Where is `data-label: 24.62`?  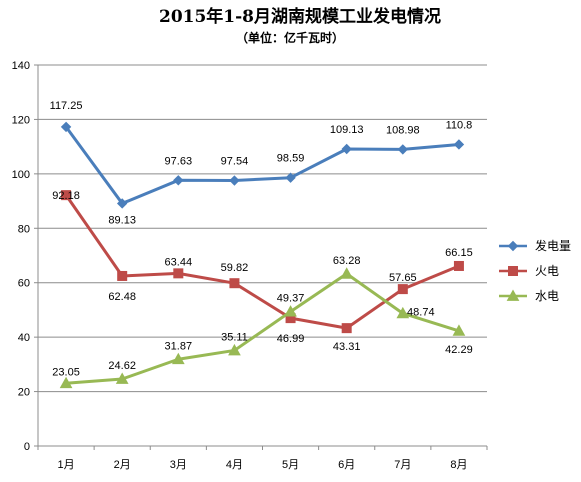
data-label: 24.62 is located at coordinates (122, 366).